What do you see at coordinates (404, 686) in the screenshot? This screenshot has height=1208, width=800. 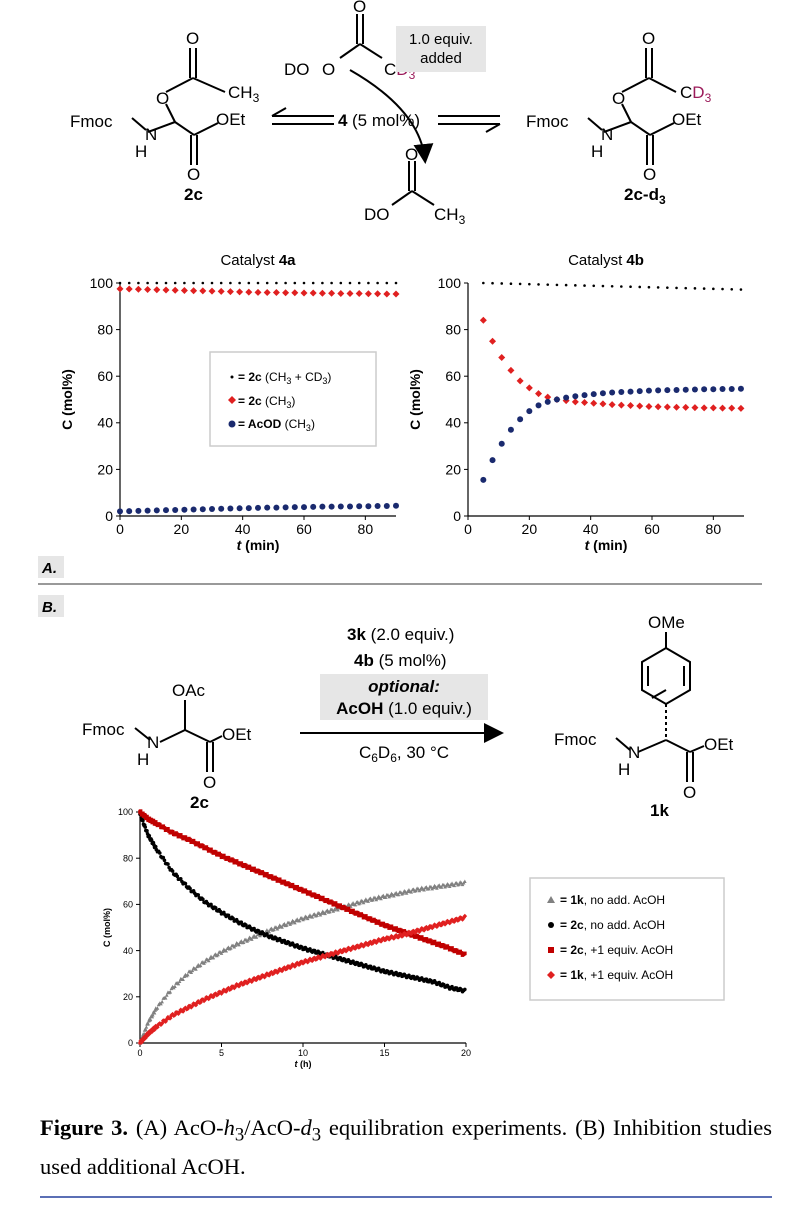 I see `optional-label: optional:` at bounding box center [404, 686].